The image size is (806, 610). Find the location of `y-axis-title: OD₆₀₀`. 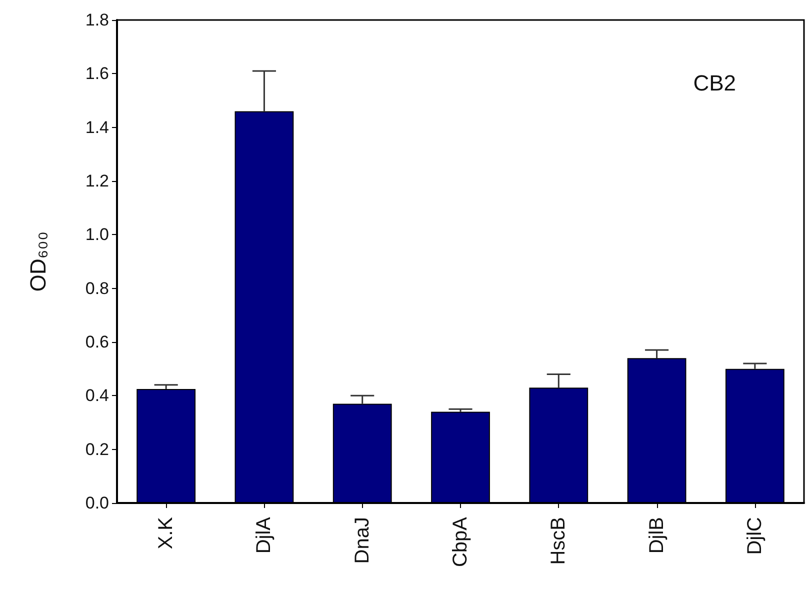

y-axis-title: OD₆₀₀ is located at coordinates (38, 261).